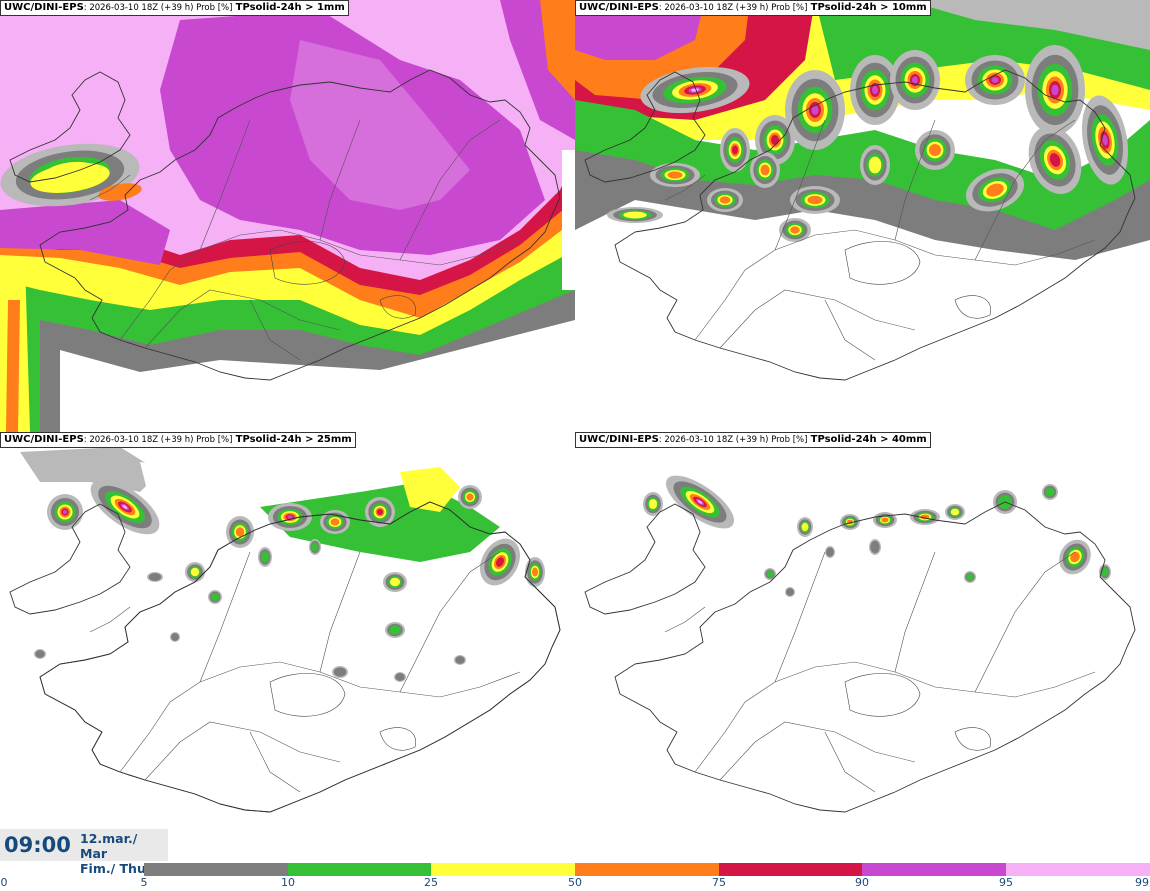  Describe the element at coordinates (37, 845) in the screenshot. I see `valid-time-clock: 09:00` at that location.